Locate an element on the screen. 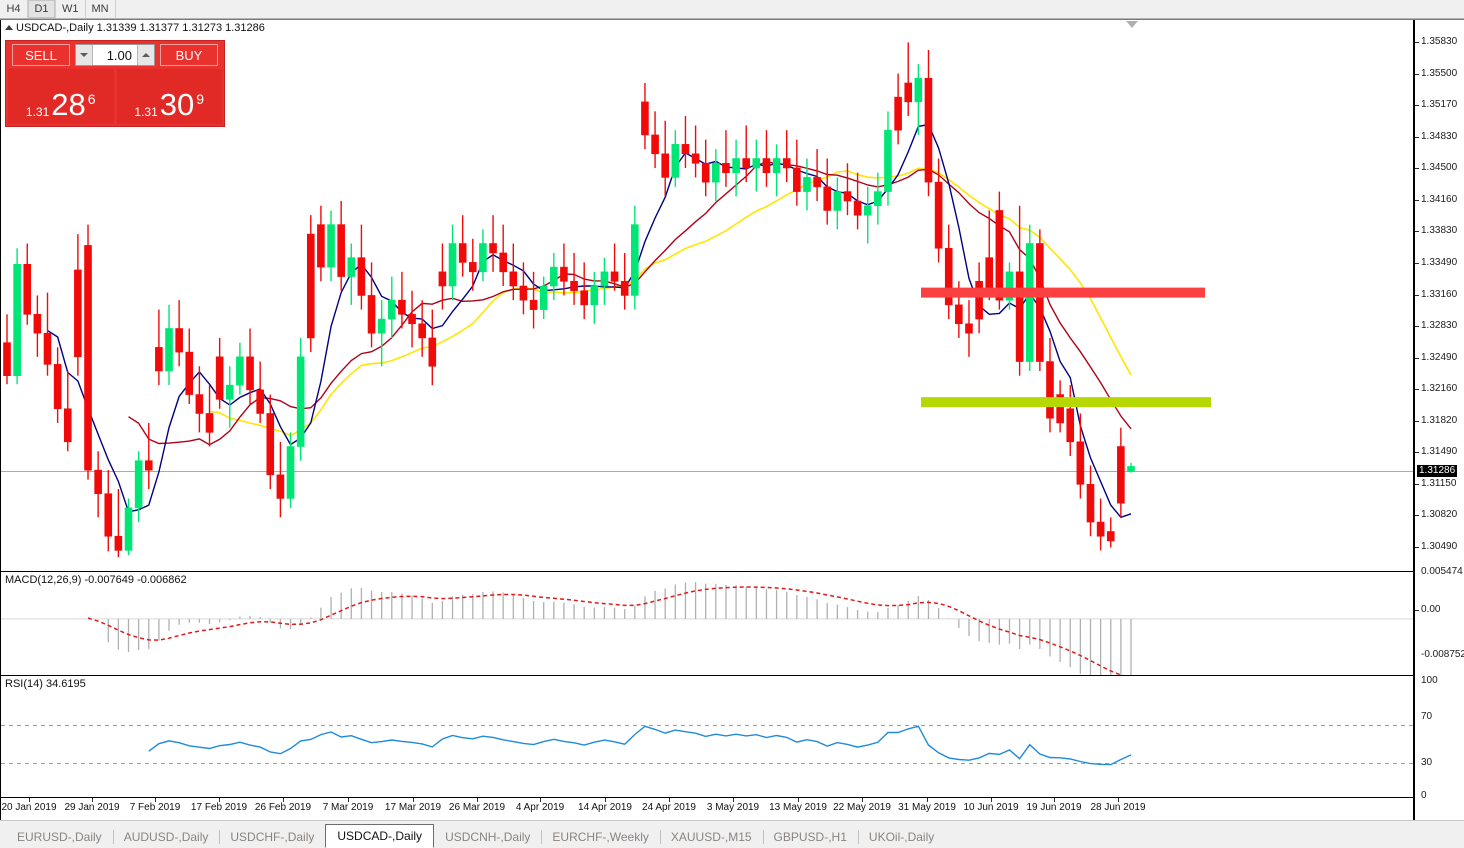  chart-tab-label: XAUUSD-,M15 is located at coordinates (711, 837).